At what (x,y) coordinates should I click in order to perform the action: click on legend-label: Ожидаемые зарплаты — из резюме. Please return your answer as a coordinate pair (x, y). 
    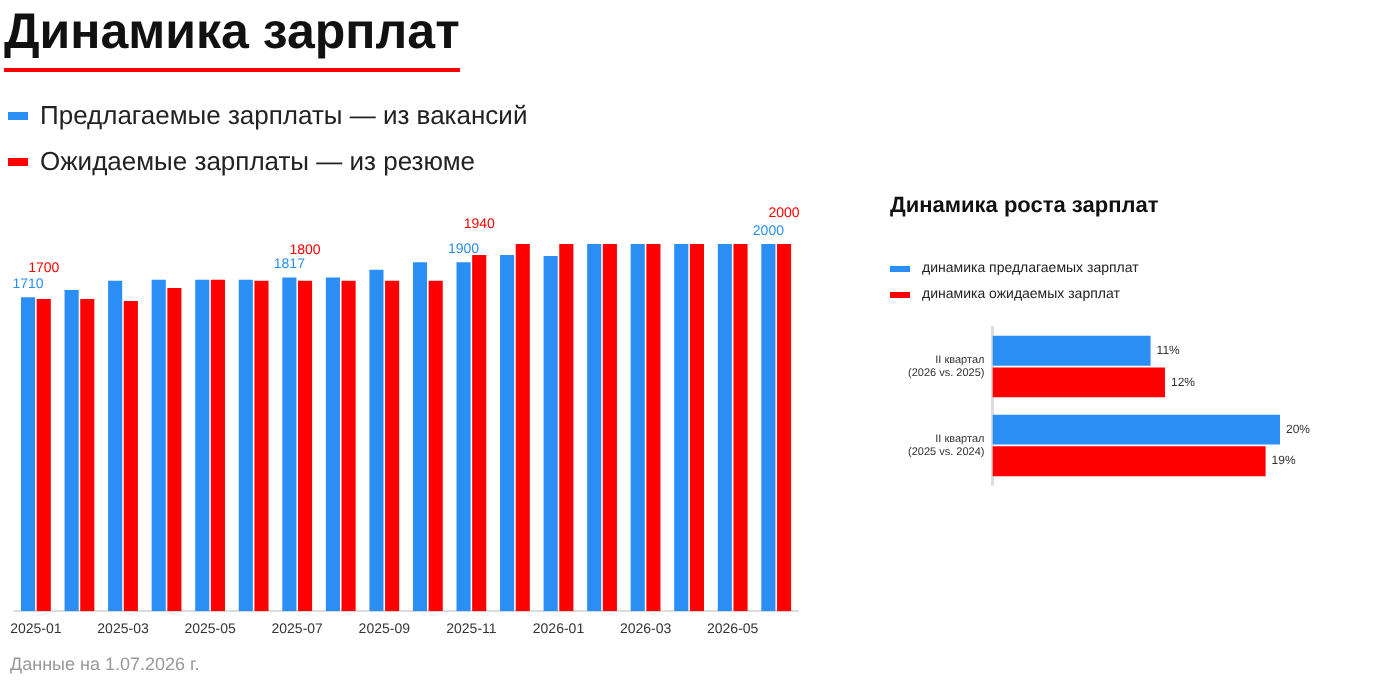
    Looking at the image, I should click on (257, 161).